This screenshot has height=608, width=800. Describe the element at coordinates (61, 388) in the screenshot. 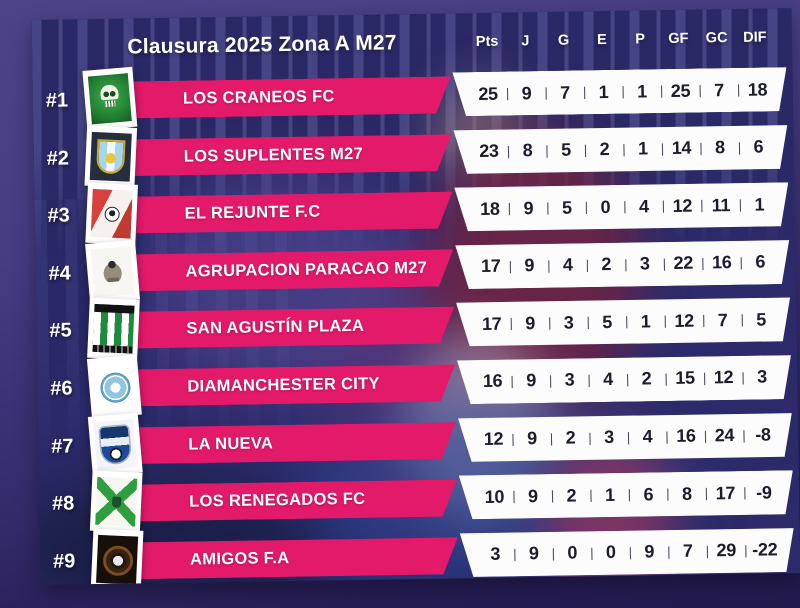

I see `rank-label: #6` at that location.